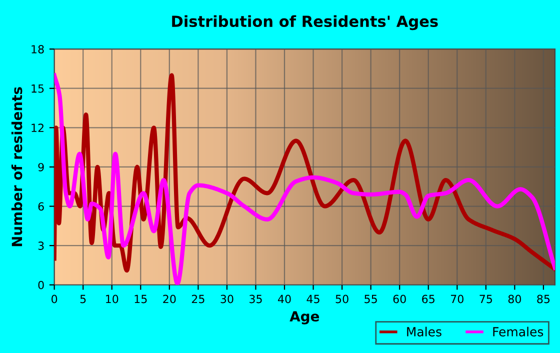 The height and width of the screenshot is (353, 560). I want to click on y-tick-label: 3, so click(41, 246).